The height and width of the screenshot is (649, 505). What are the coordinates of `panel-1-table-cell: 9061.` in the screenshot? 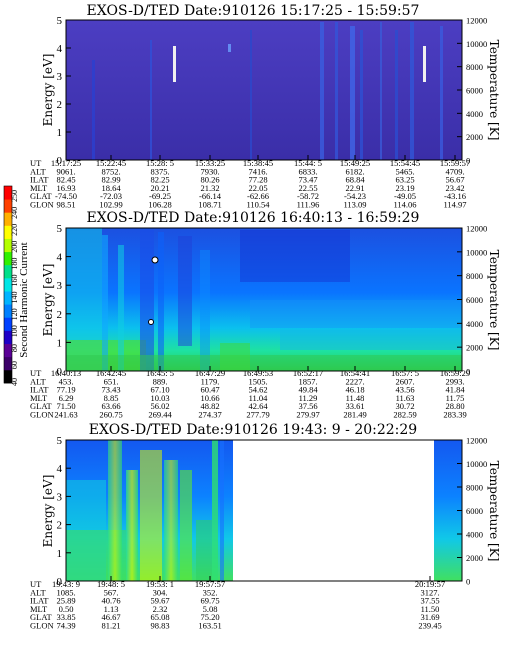 It's located at (65, 171).